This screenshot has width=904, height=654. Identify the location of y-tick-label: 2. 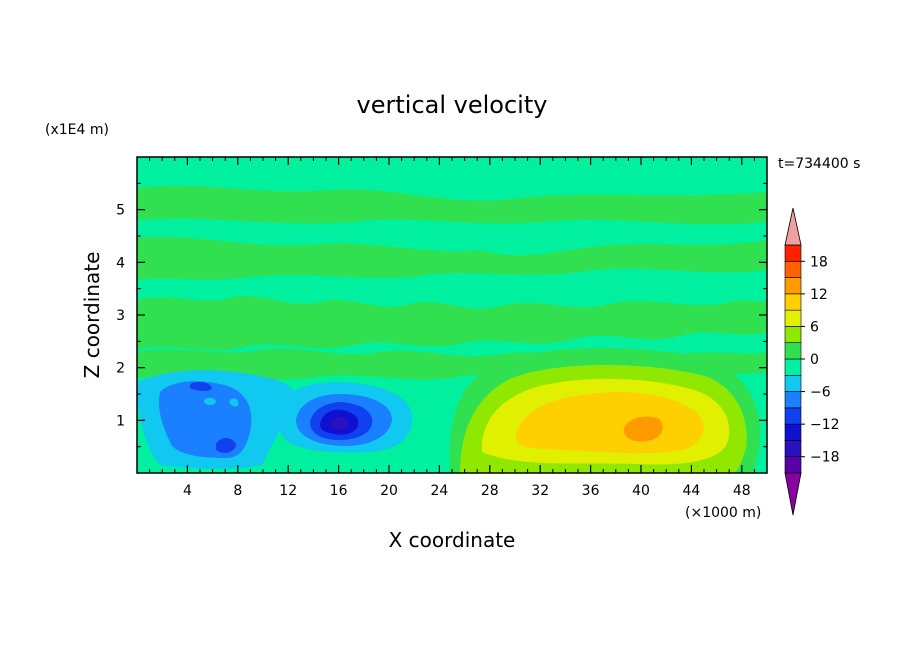
(120, 369).